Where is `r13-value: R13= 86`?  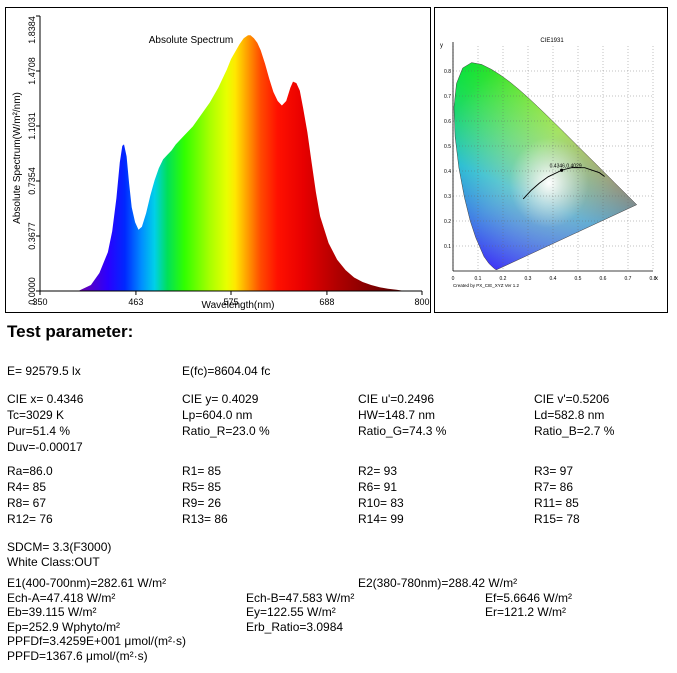 r13-value: R13= 86 is located at coordinates (205, 519).